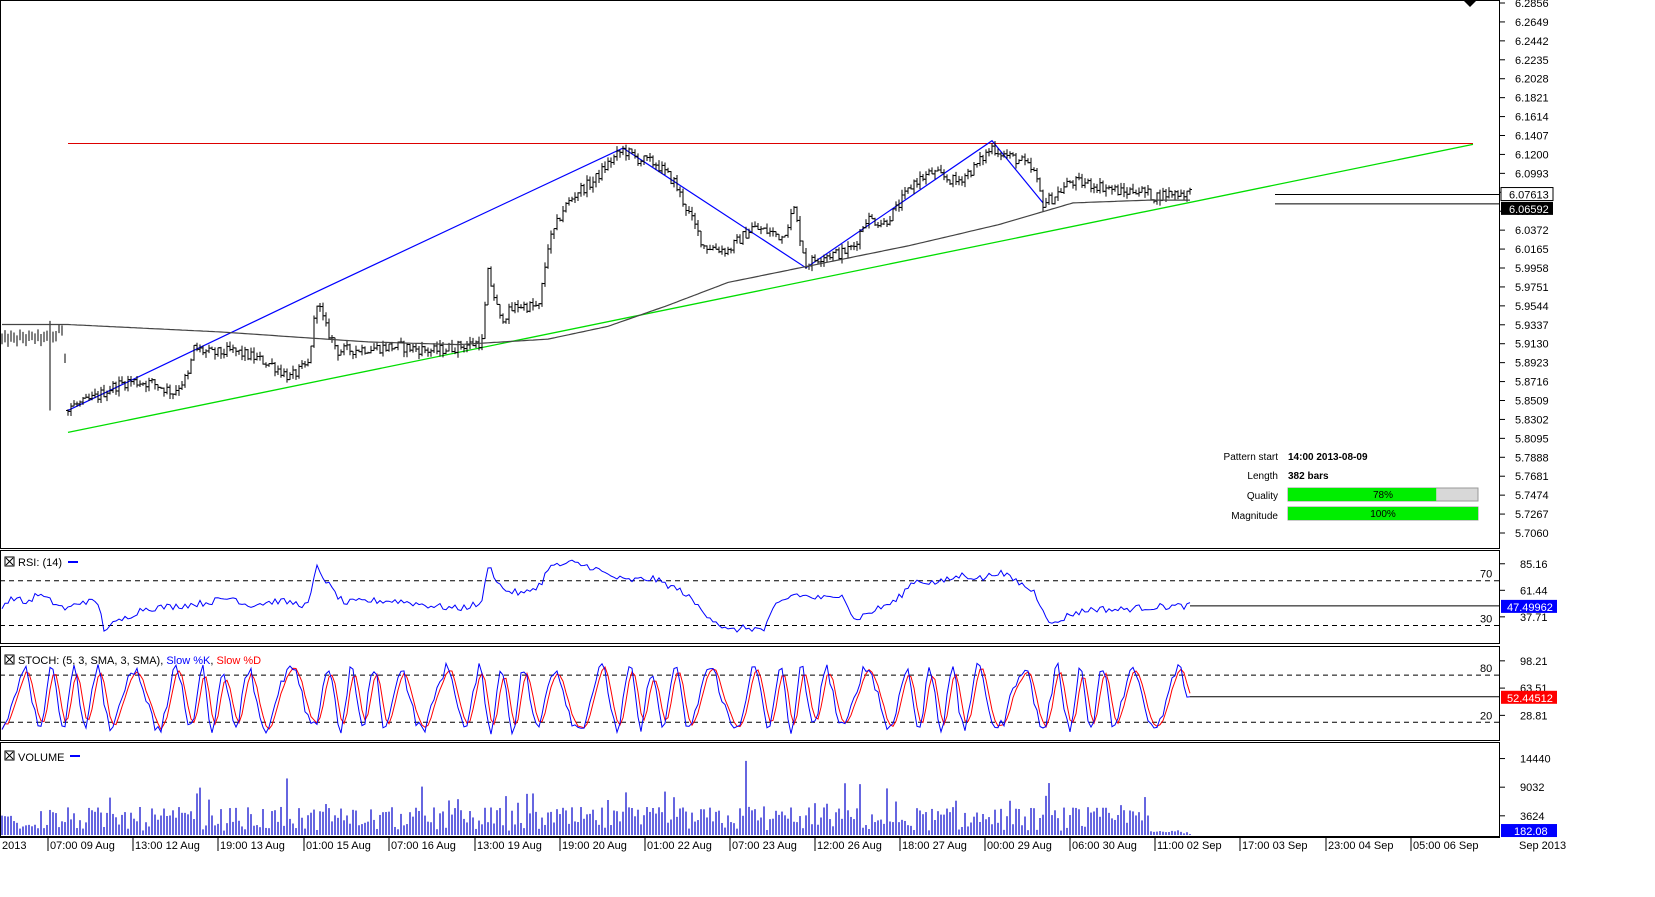  Describe the element at coordinates (42, 757) in the screenshot. I see `volume-header: VOLUME` at that location.